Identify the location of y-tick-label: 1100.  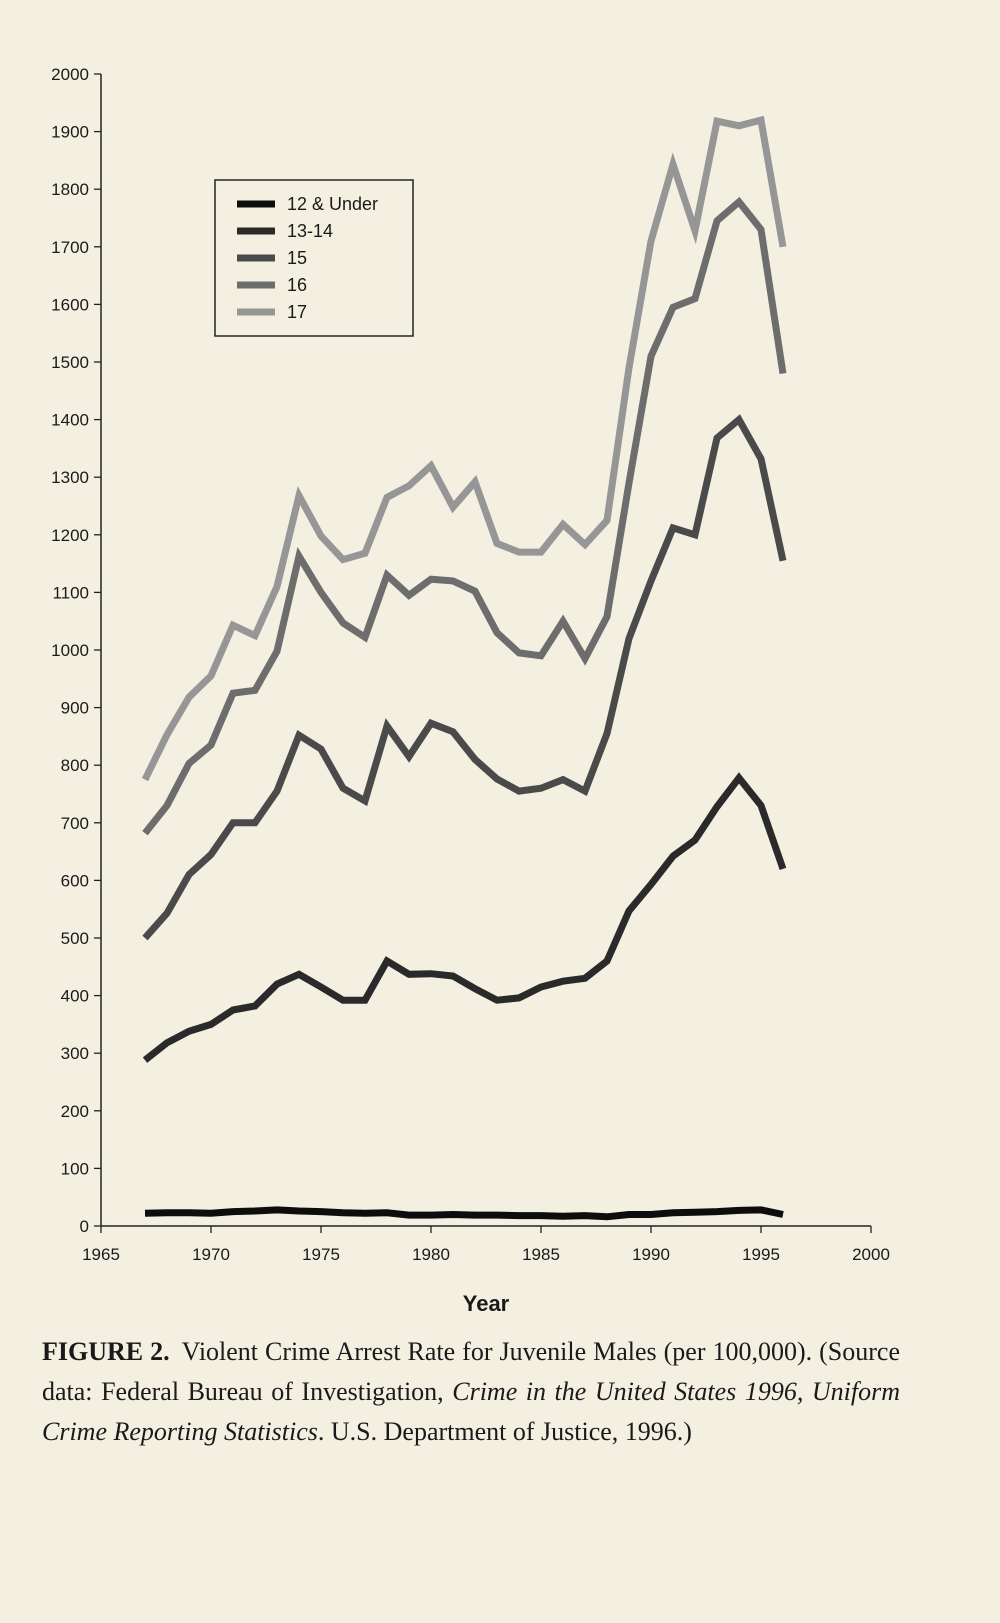
(70, 592).